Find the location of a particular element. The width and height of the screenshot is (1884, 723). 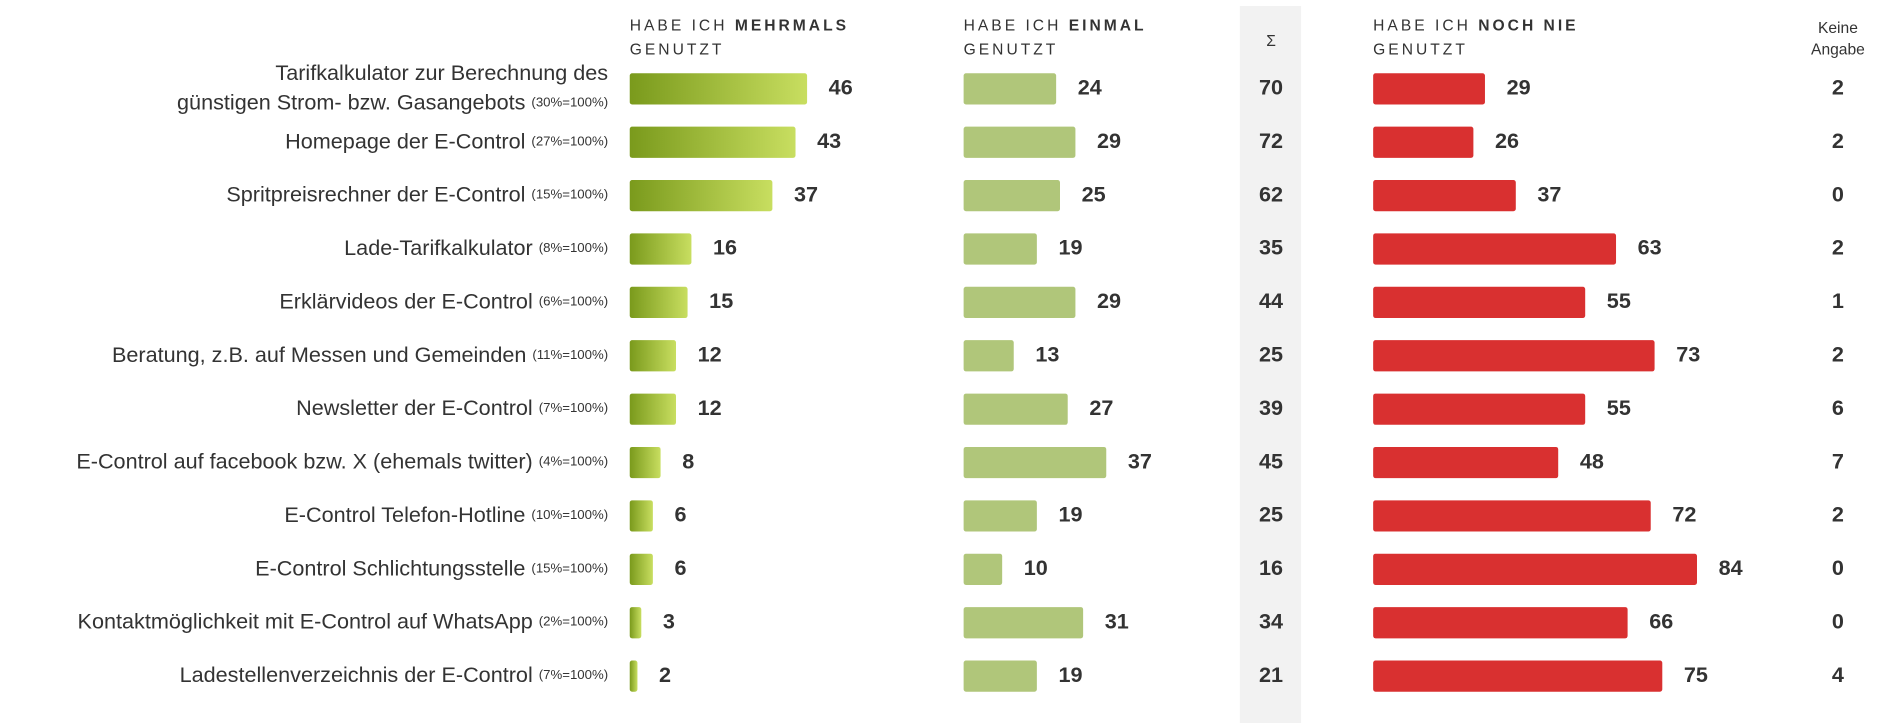

value-label: 6 is located at coordinates (680, 567).